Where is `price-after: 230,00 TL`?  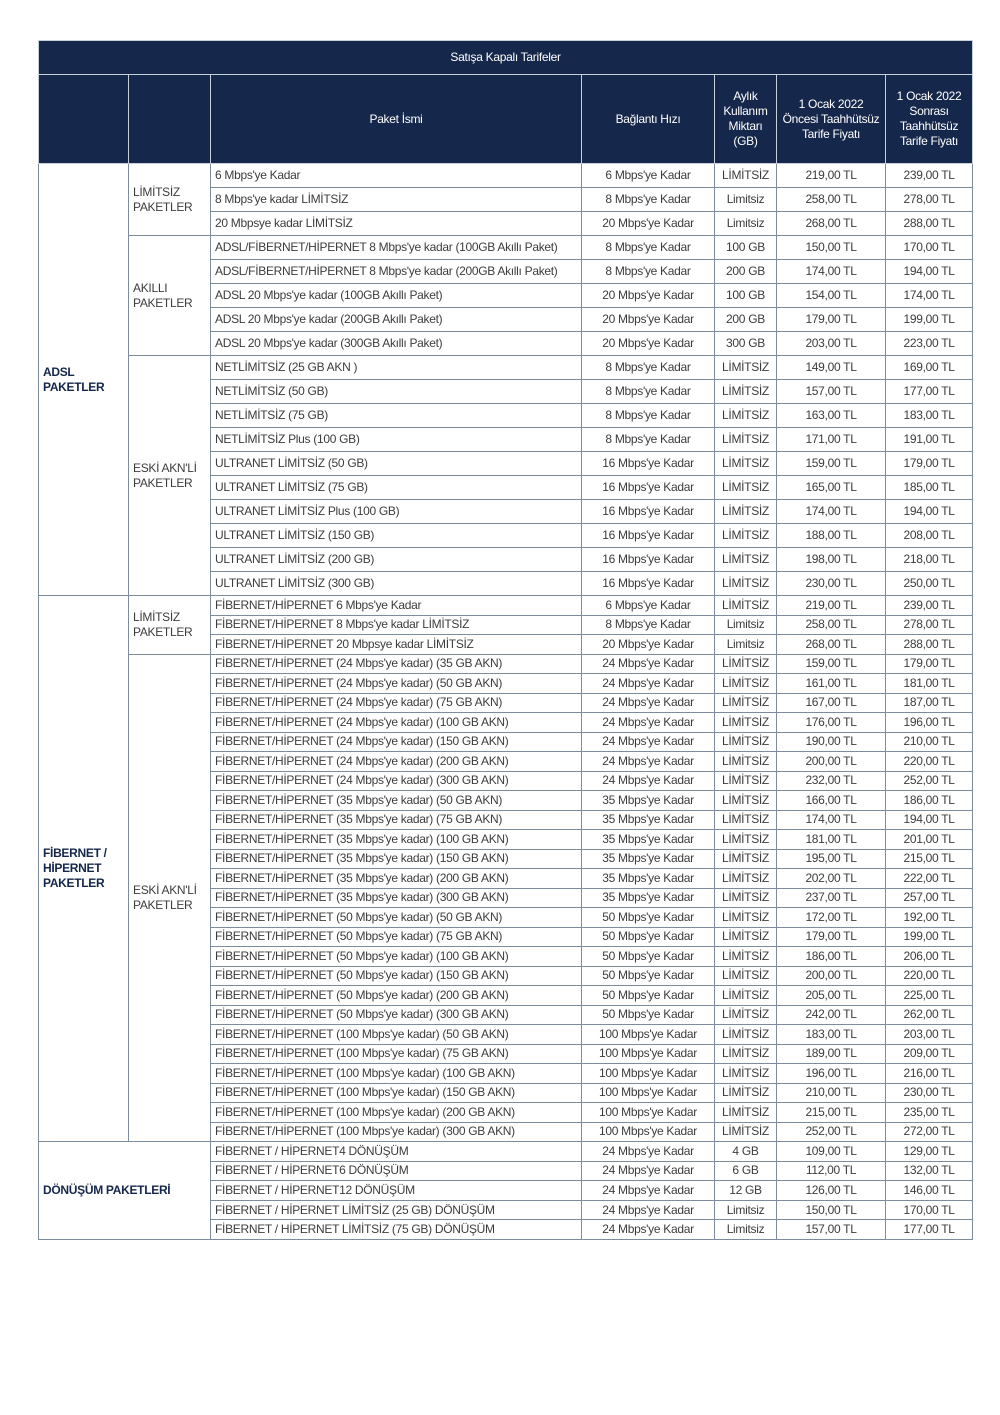 price-after: 230,00 TL is located at coordinates (929, 1092).